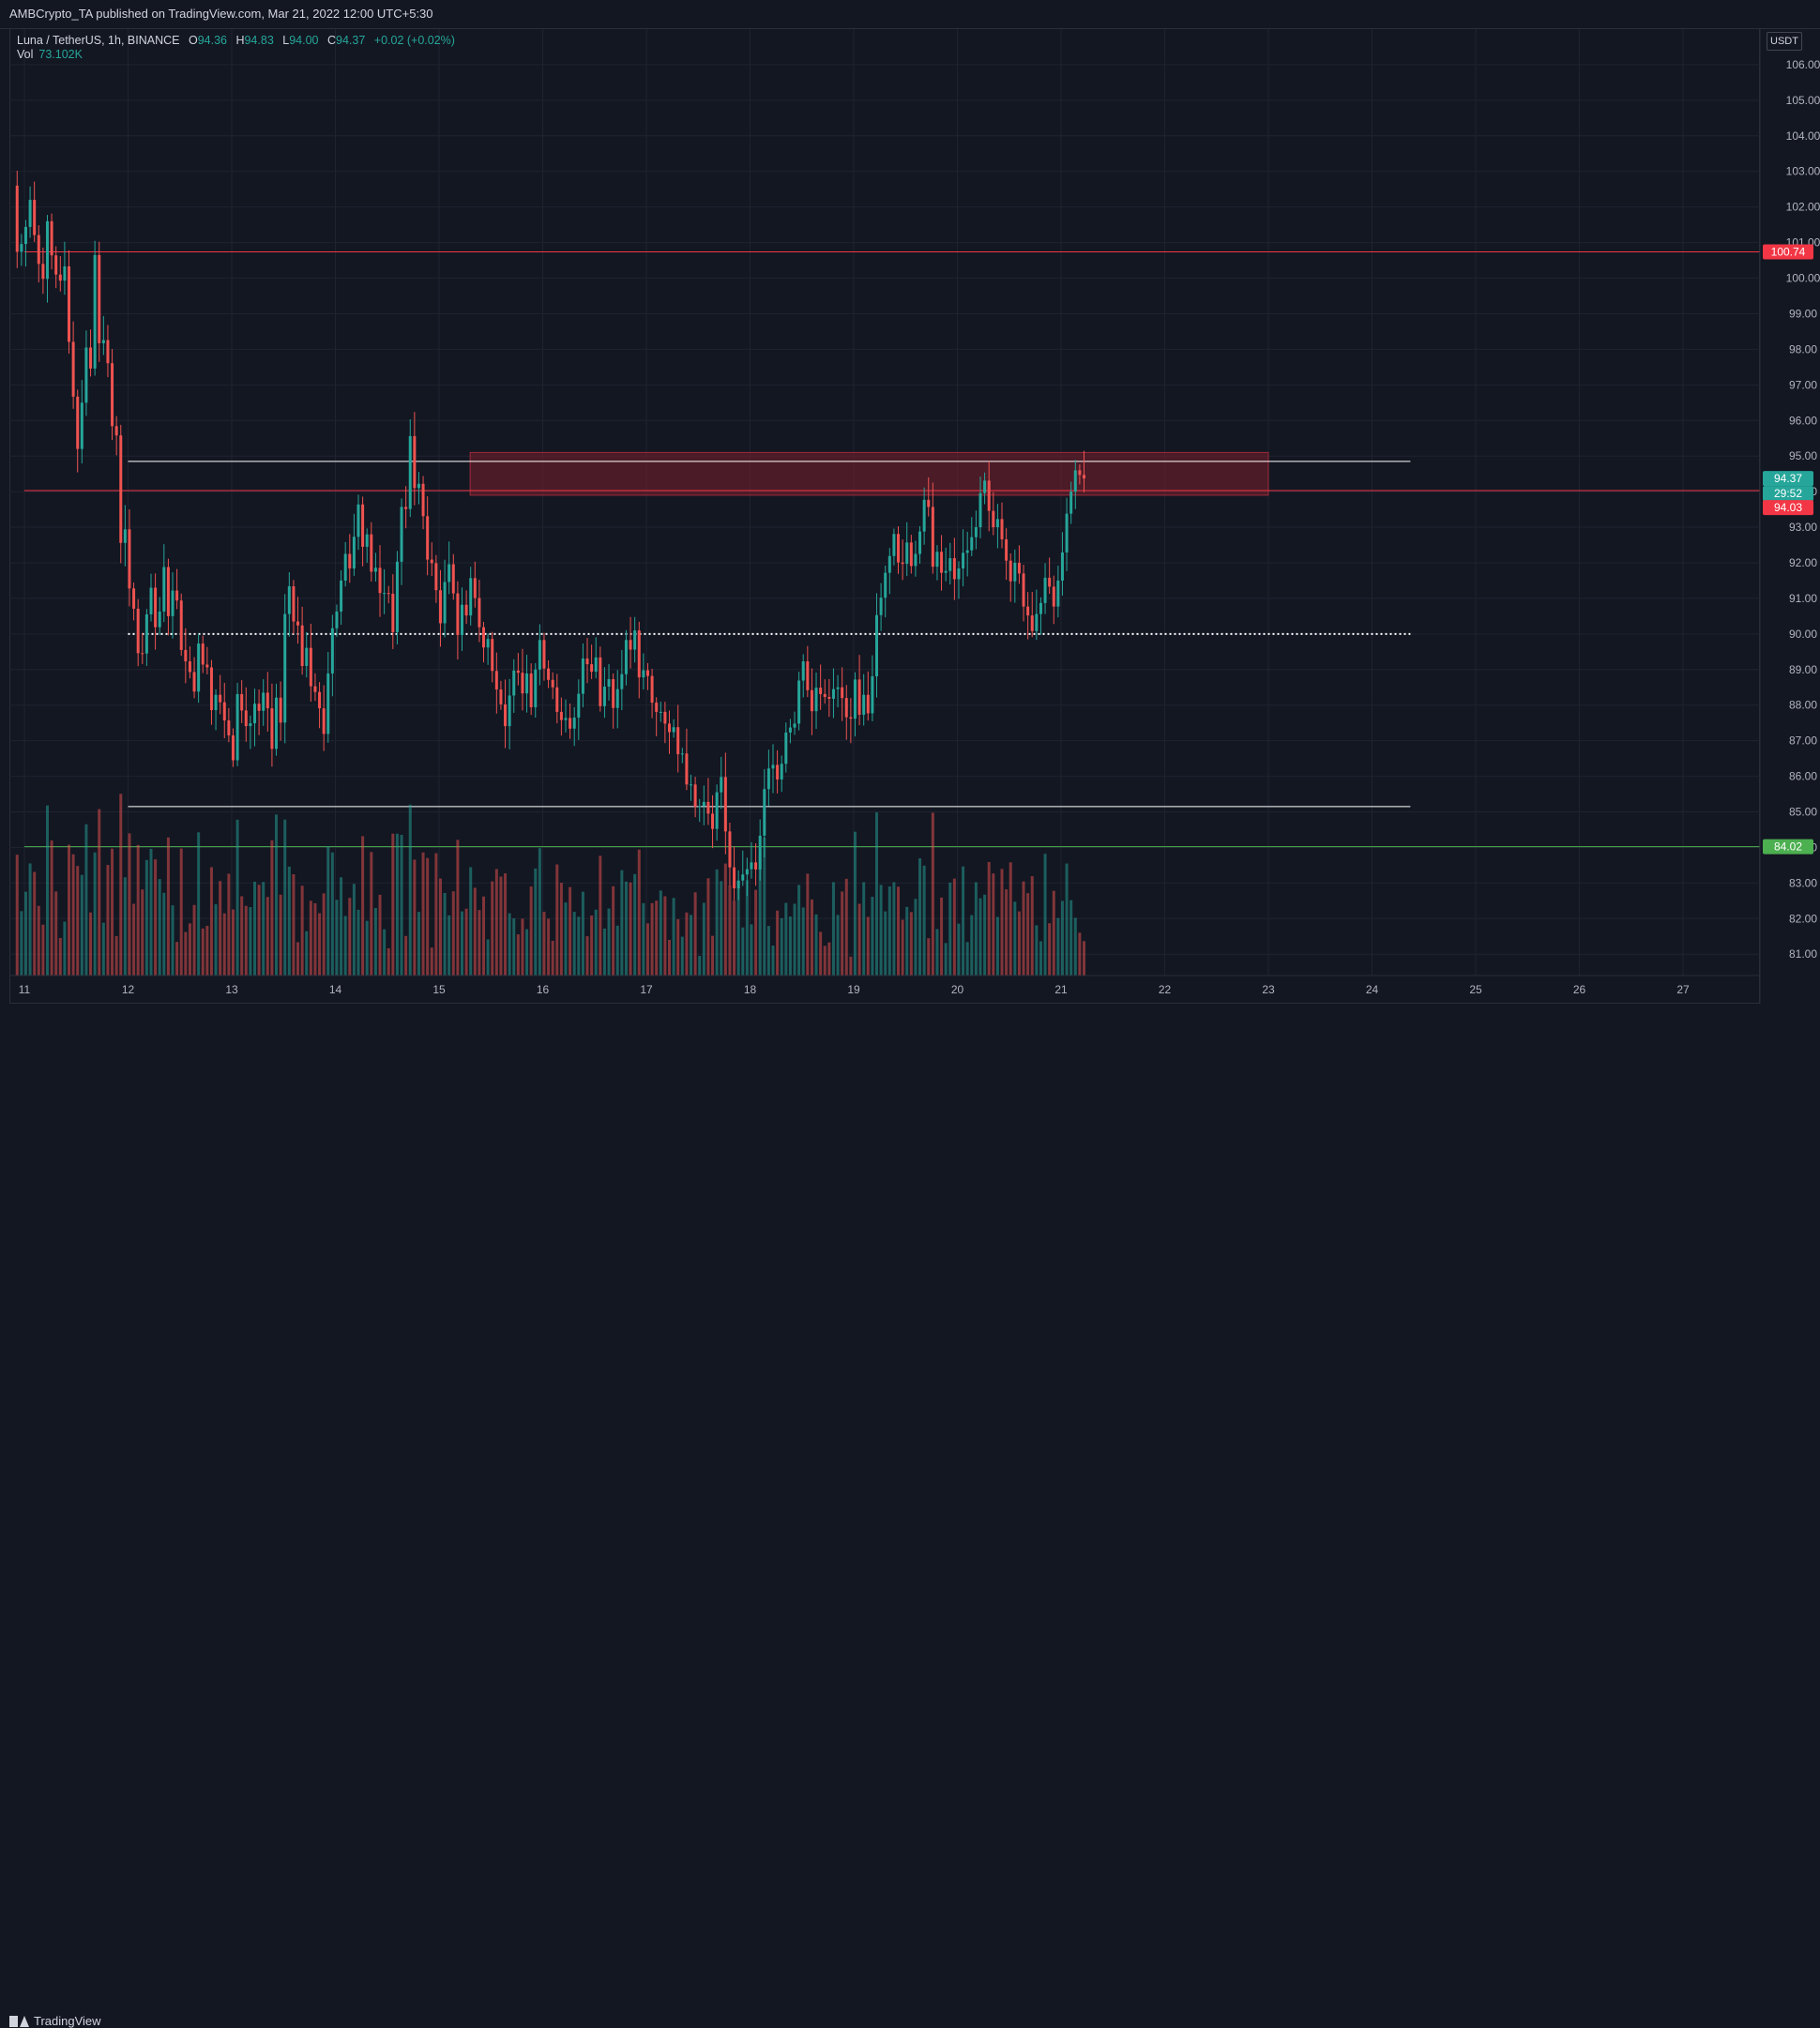 This screenshot has height=2028, width=1820. What do you see at coordinates (1784, 41) in the screenshot?
I see `currency-badge: USDT` at bounding box center [1784, 41].